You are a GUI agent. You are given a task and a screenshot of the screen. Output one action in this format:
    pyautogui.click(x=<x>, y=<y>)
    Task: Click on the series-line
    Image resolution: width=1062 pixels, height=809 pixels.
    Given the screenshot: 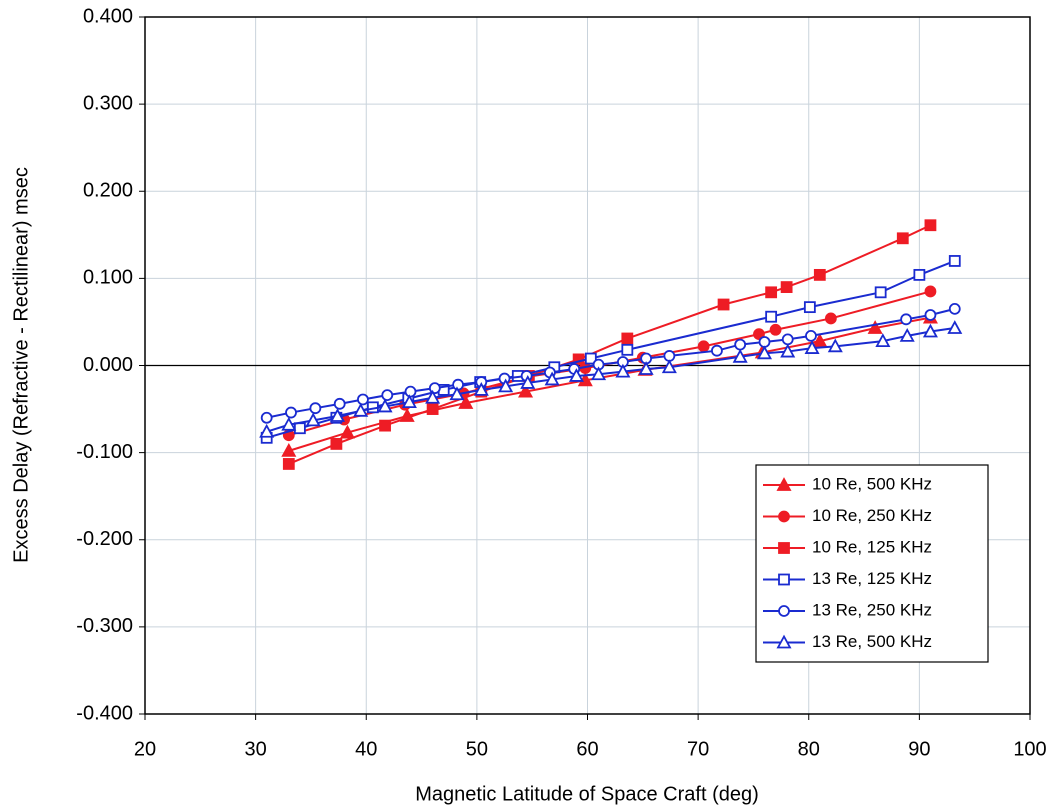 What is the action you would take?
    pyautogui.click(x=610, y=380)
    